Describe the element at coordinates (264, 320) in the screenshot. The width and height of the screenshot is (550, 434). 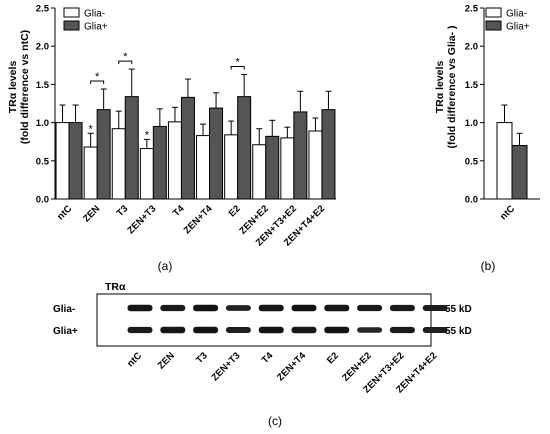
I see `blot-frame` at that location.